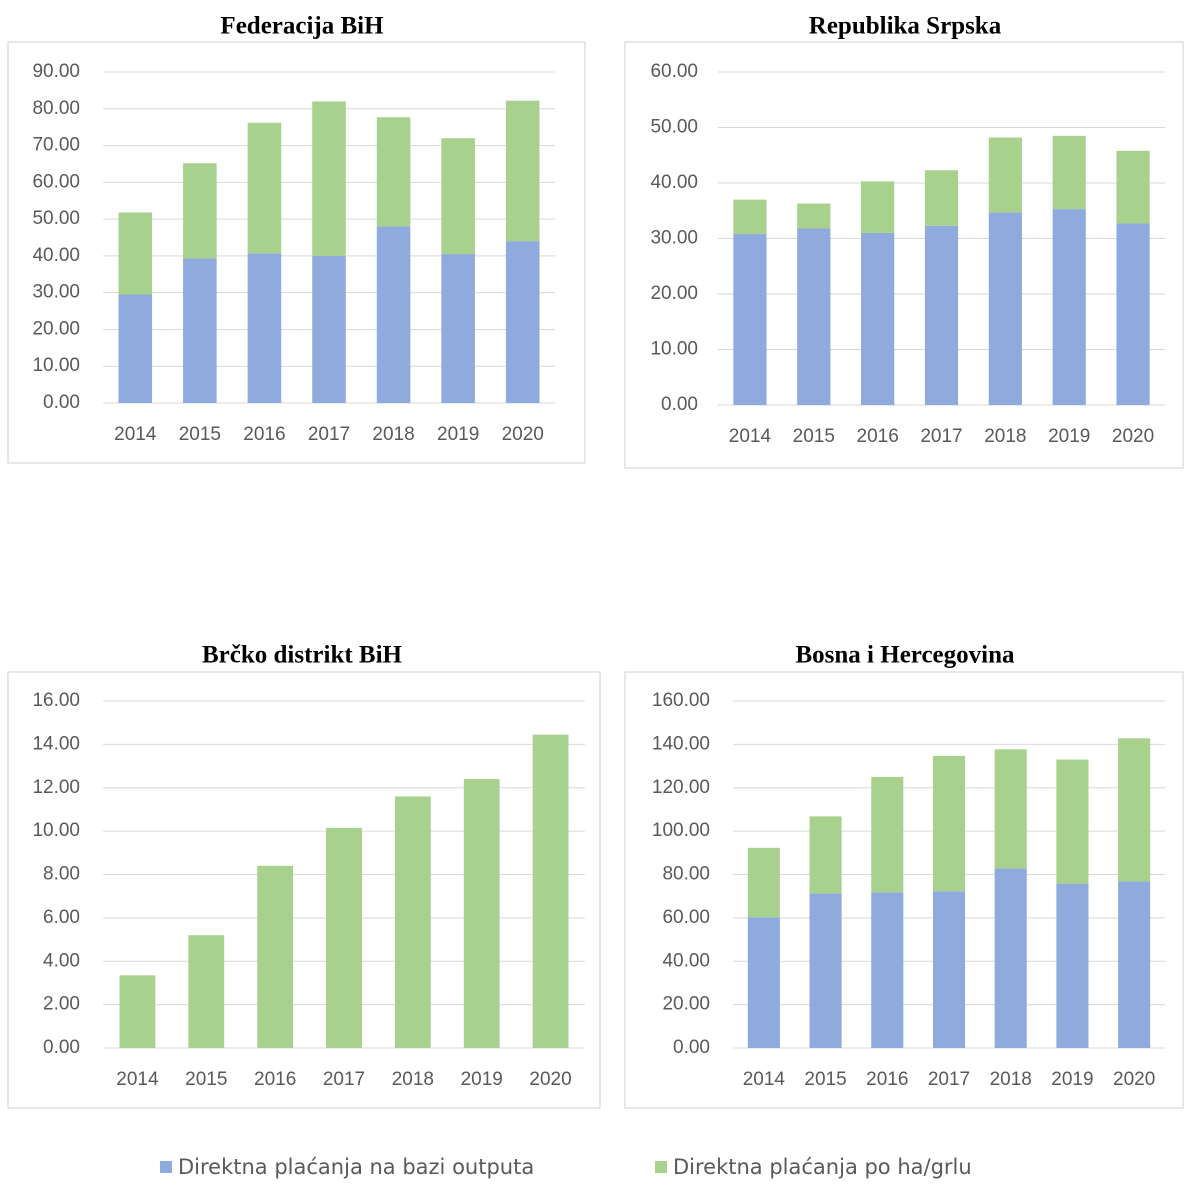 Image resolution: width=1184 pixels, height=1185 pixels. What do you see at coordinates (905, 26) in the screenshot?
I see `chart-title: Republika Srpska` at bounding box center [905, 26].